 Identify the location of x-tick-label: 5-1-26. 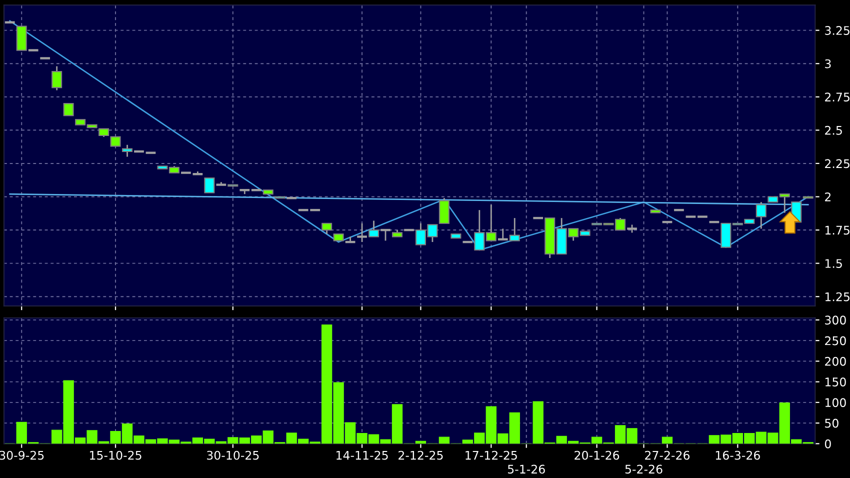
(526, 469).